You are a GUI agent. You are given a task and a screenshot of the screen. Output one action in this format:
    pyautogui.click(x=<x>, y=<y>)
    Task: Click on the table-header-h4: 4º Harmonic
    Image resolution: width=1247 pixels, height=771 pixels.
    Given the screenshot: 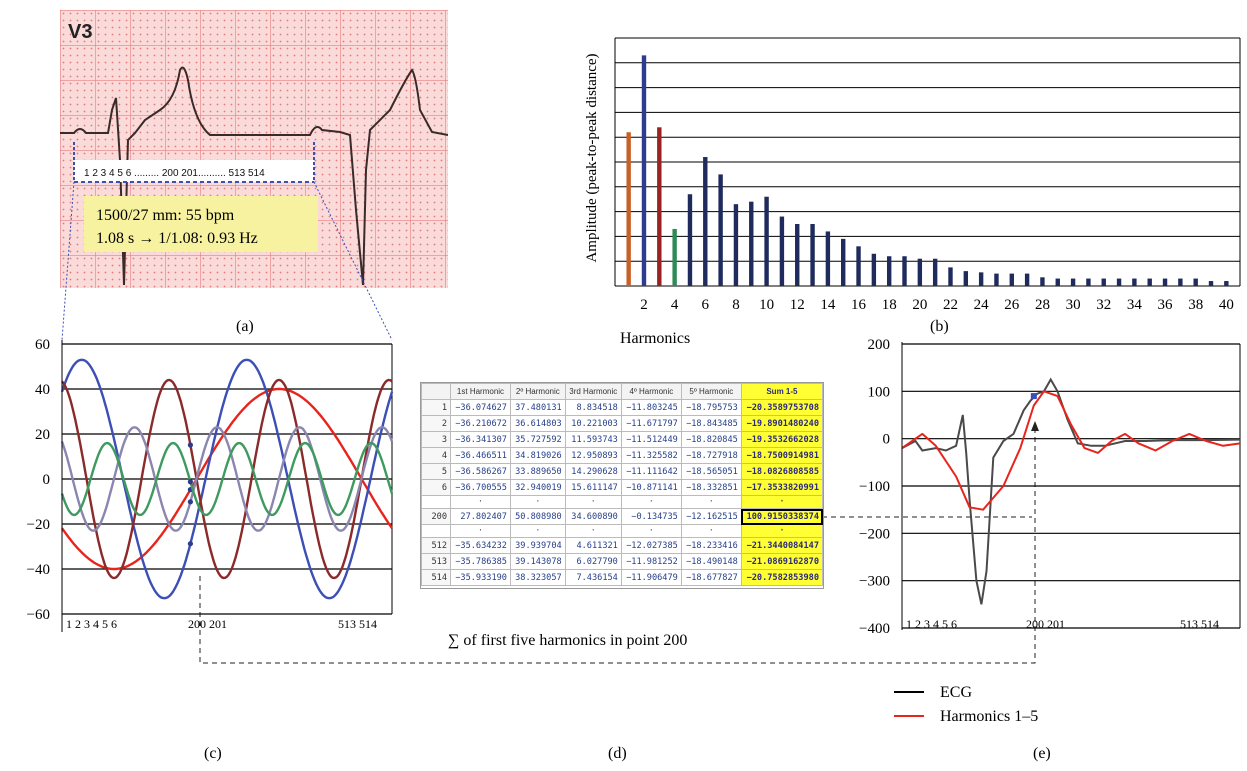 What is the action you would take?
    pyautogui.click(x=651, y=391)
    